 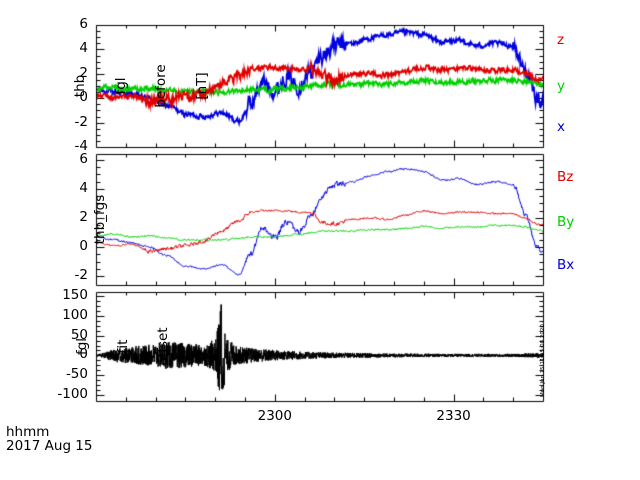 I want to click on y-axis-label-line: fit, so click(x=122, y=346).